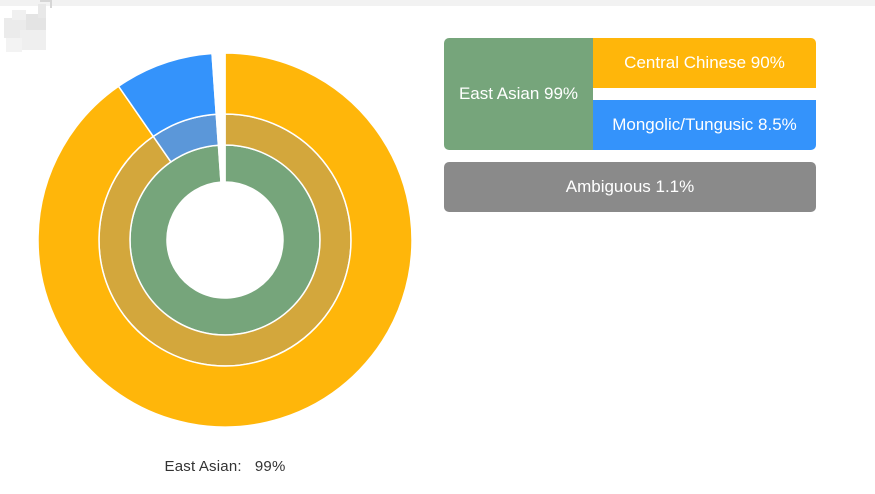 The image size is (875, 494). I want to click on legend-item-east-asian: East Asian 99%, so click(518, 94).